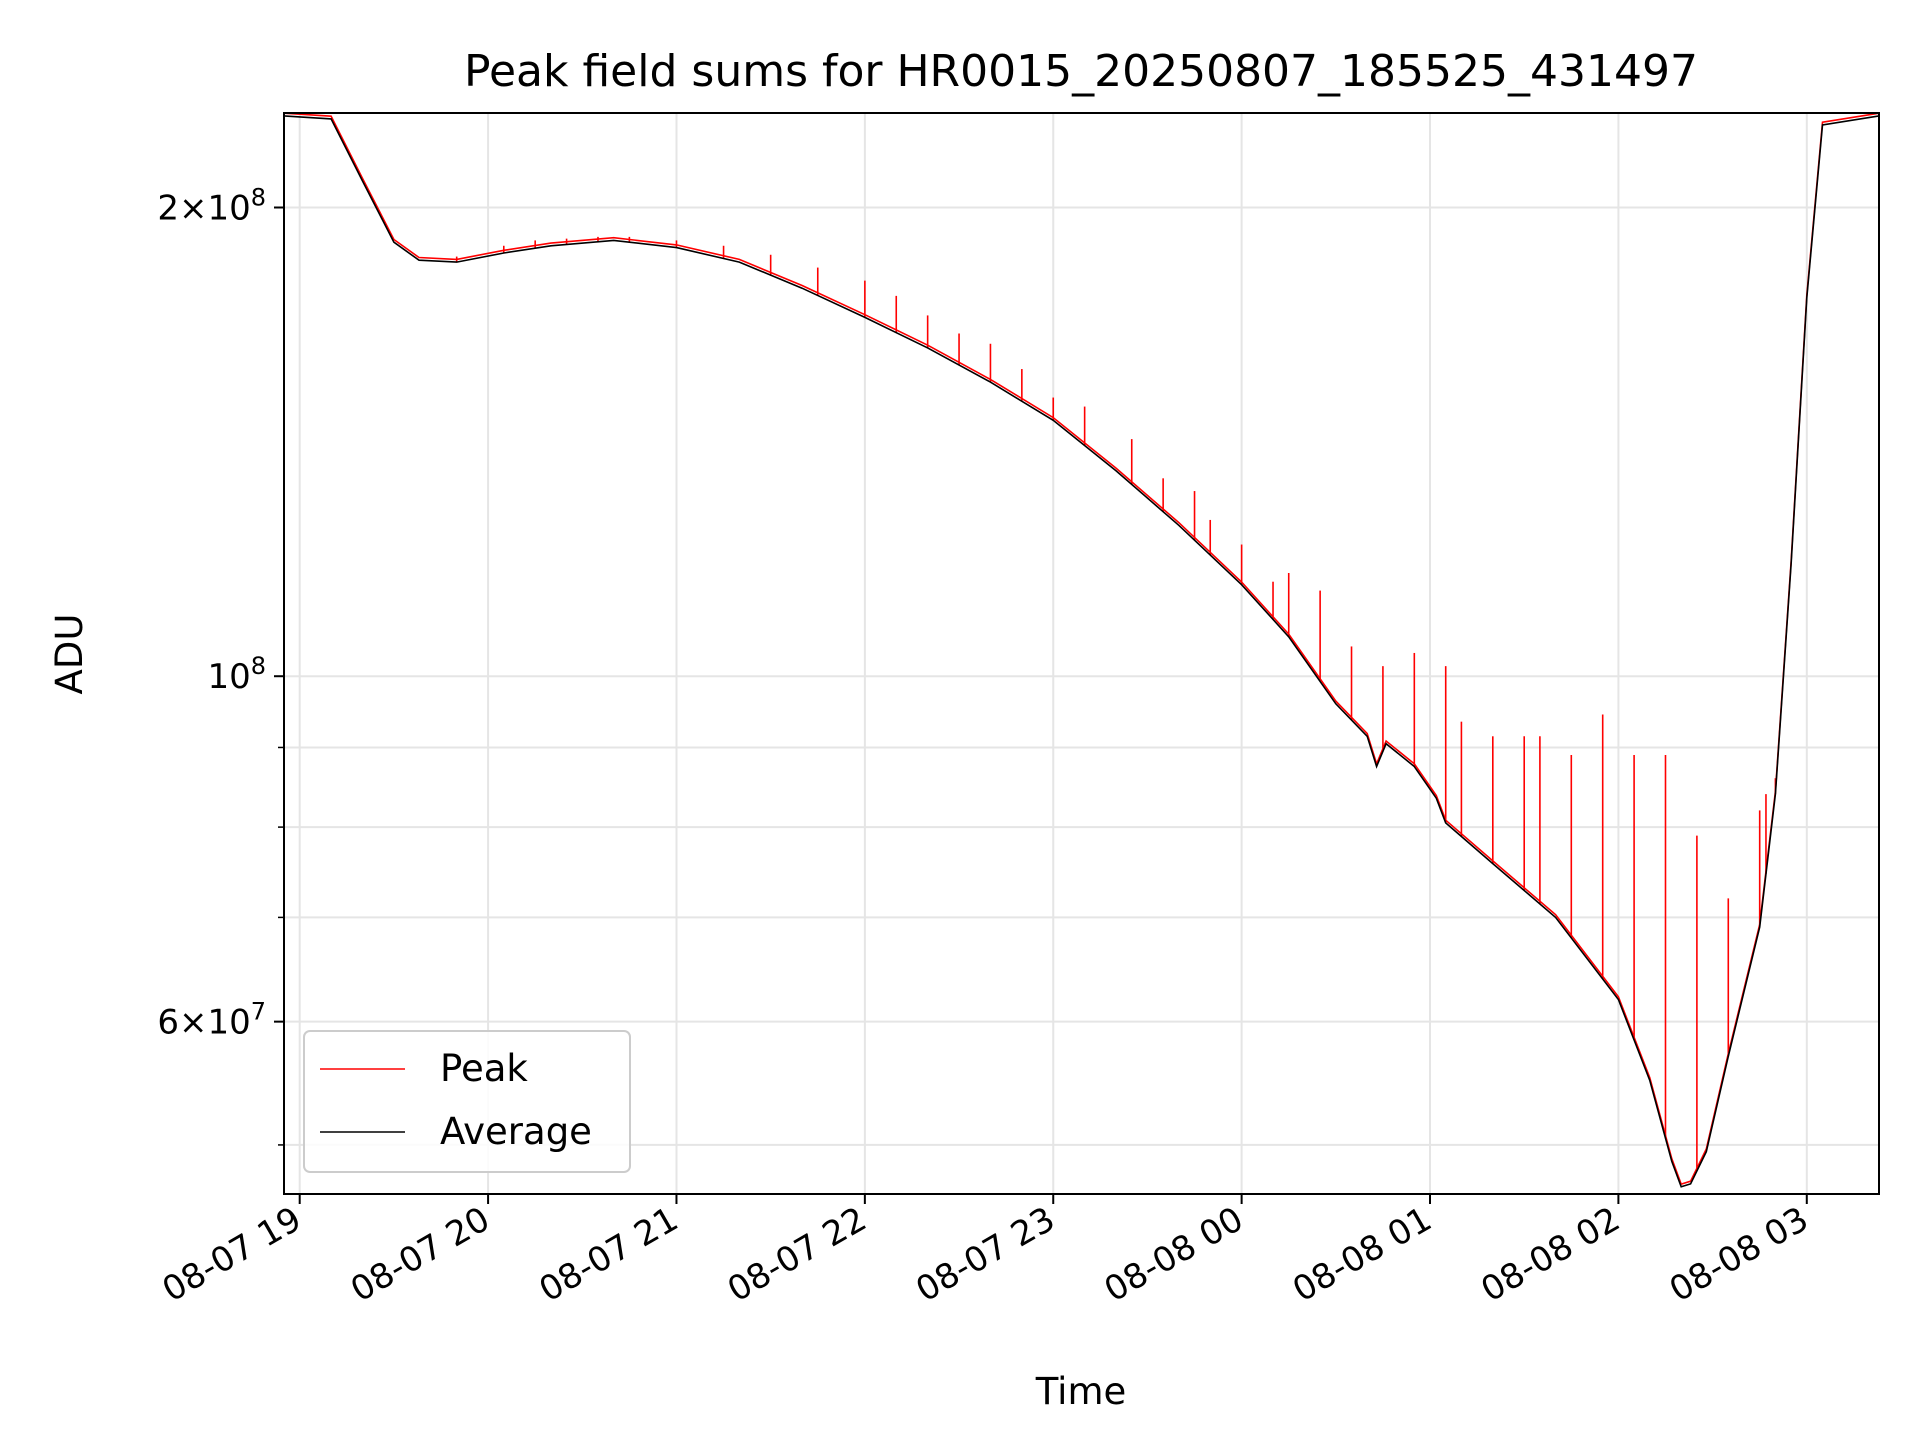 The image size is (1920, 1440). Describe the element at coordinates (211, 206) in the screenshot. I see `y-tick-label: 2×108` at that location.